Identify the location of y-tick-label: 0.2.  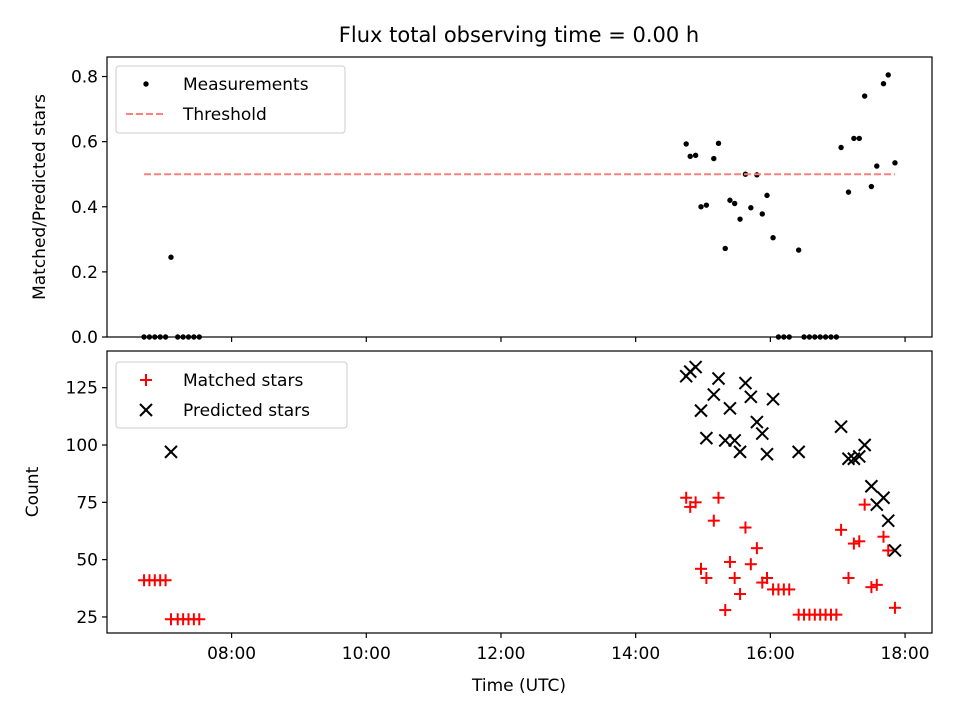
(84, 273).